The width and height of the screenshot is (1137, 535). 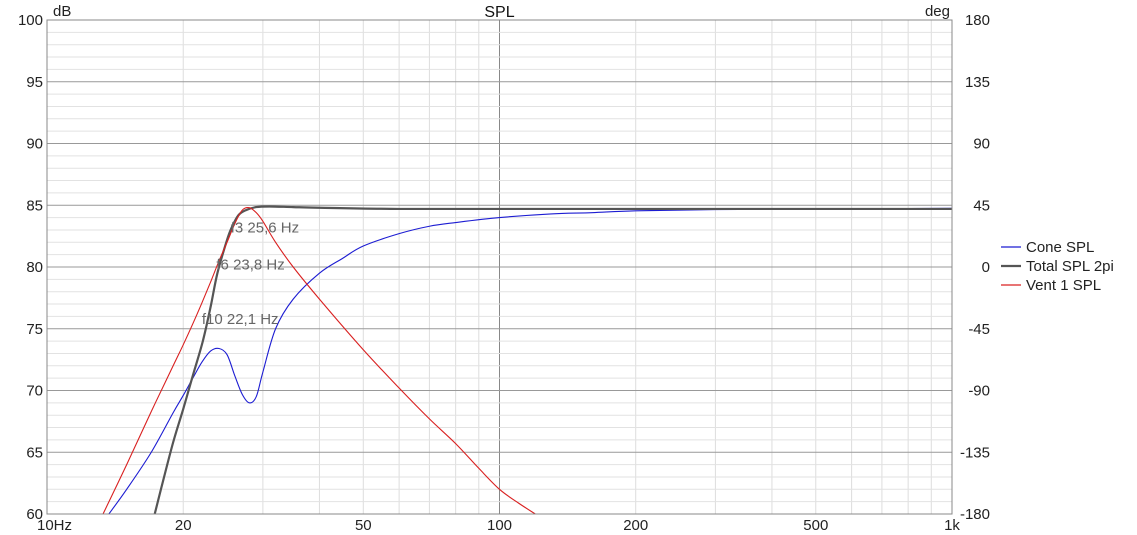 What do you see at coordinates (975, 452) in the screenshot?
I see `y2-tick-label: -135` at bounding box center [975, 452].